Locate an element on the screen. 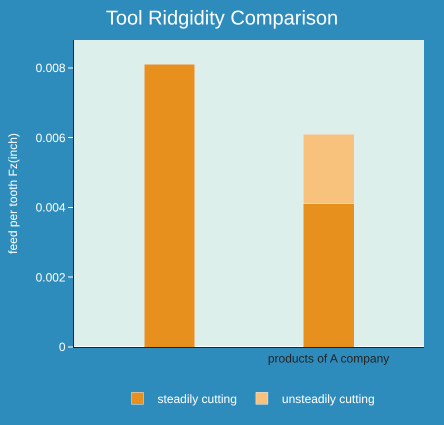 The height and width of the screenshot is (425, 444). y-tick-label: 0.006 is located at coordinates (51, 137).